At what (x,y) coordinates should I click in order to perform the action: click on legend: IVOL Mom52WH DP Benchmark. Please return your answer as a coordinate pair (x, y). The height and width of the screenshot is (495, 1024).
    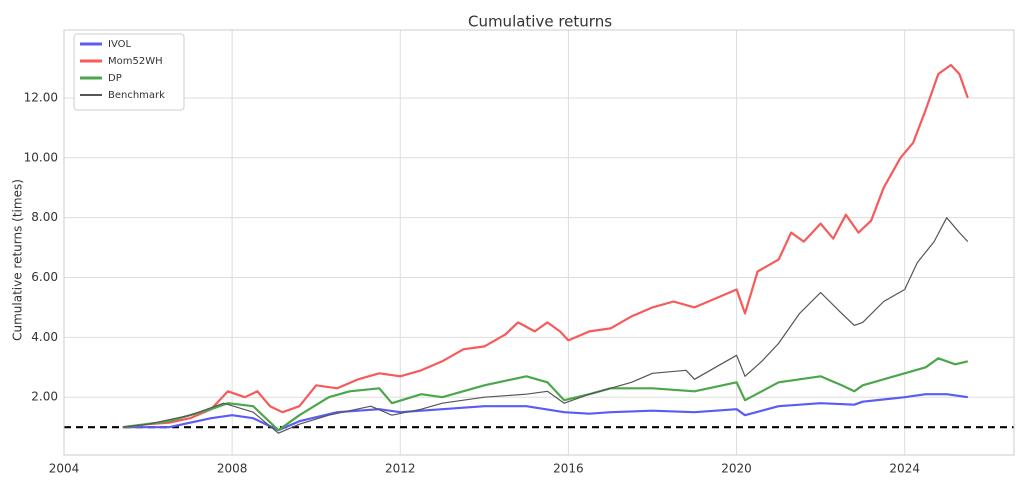
    Looking at the image, I should click on (129, 72).